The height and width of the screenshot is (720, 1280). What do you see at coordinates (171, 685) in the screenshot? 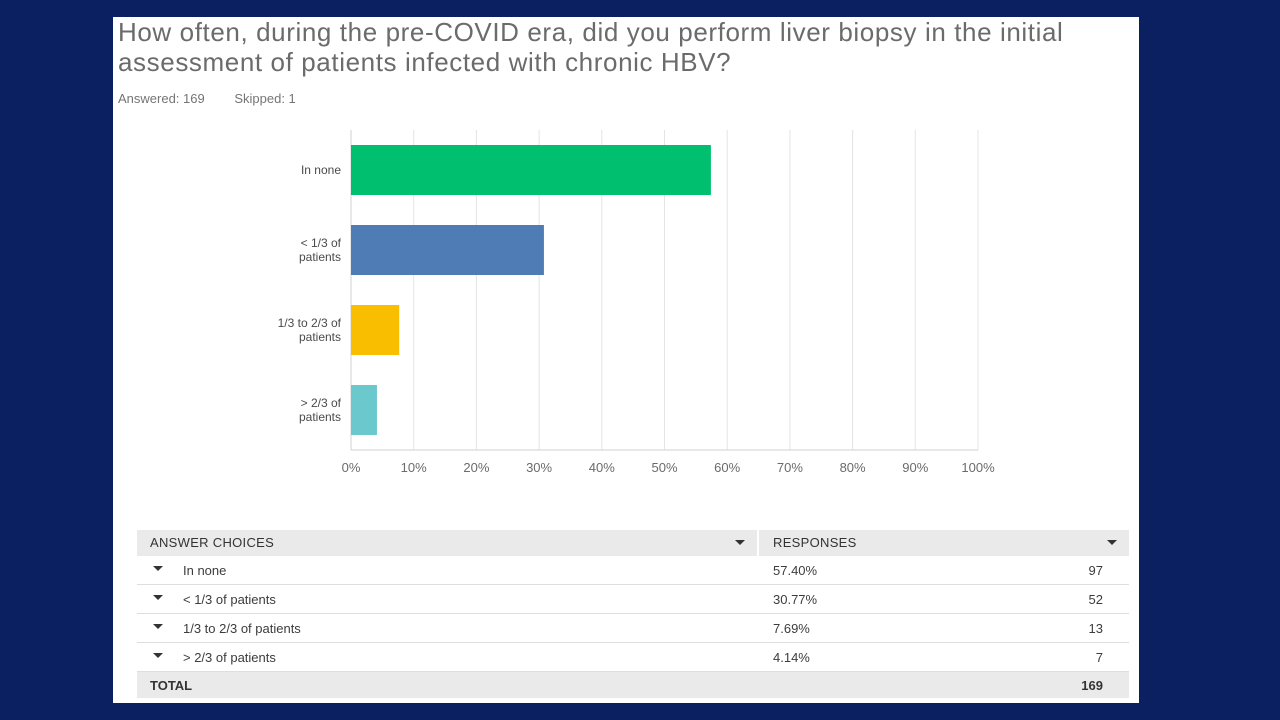
I see `total-label: TOTAL` at bounding box center [171, 685].